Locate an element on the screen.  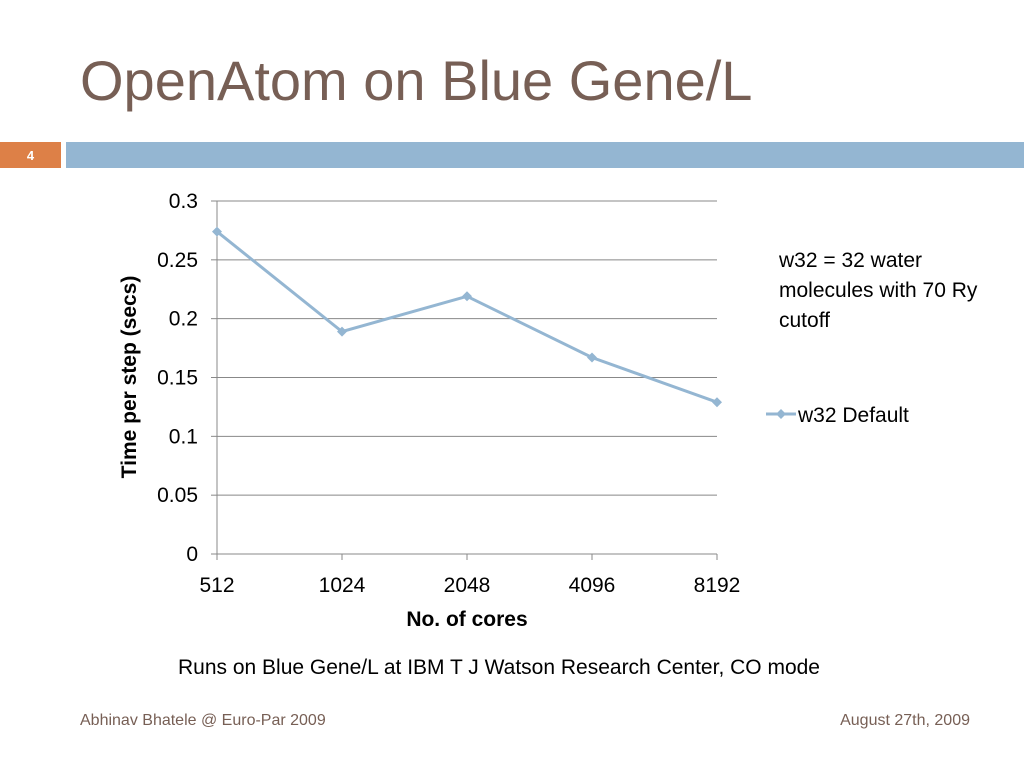
y-axis-label: Time per step (secs) is located at coordinates (129, 377).